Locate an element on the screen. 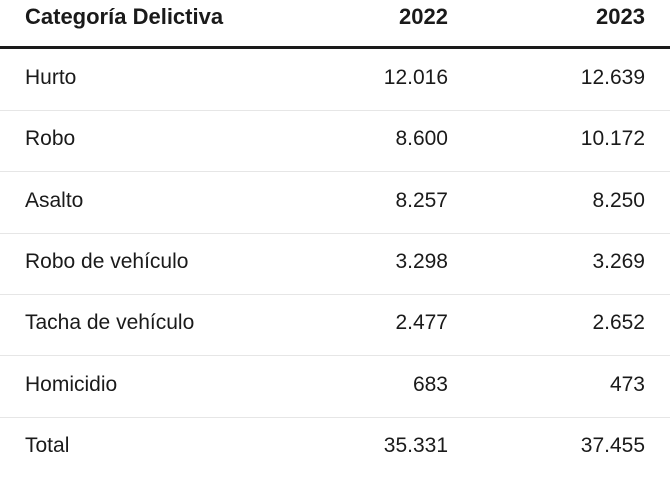 The height and width of the screenshot is (478, 670). row-value-2022: 12.016 is located at coordinates (415, 77).